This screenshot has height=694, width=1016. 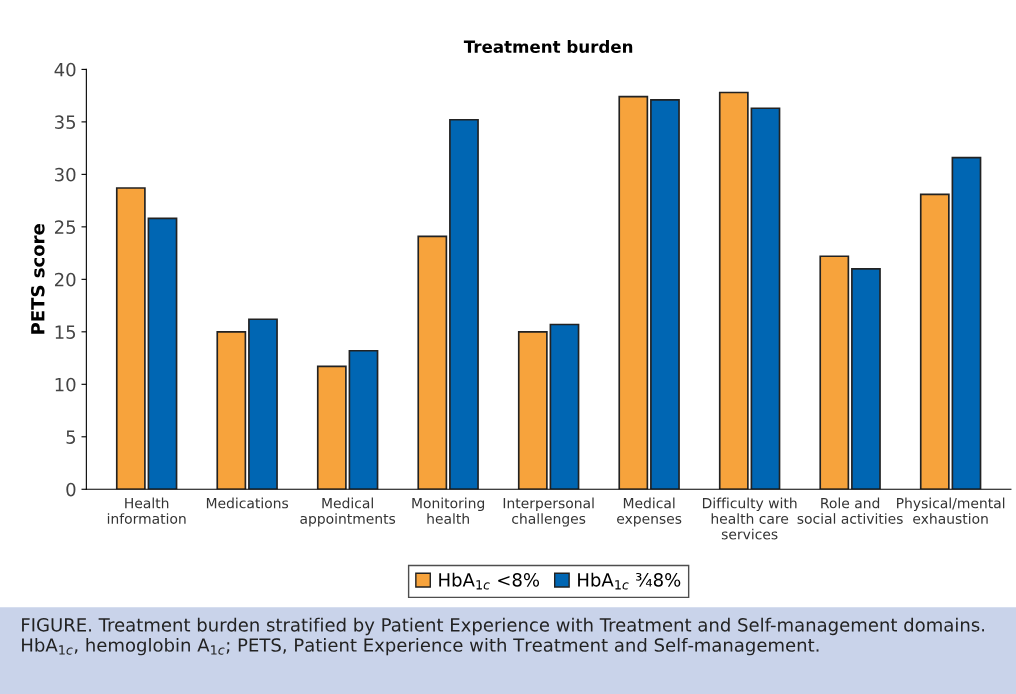 I want to click on x-tick-label: Medications, so click(x=247, y=503).